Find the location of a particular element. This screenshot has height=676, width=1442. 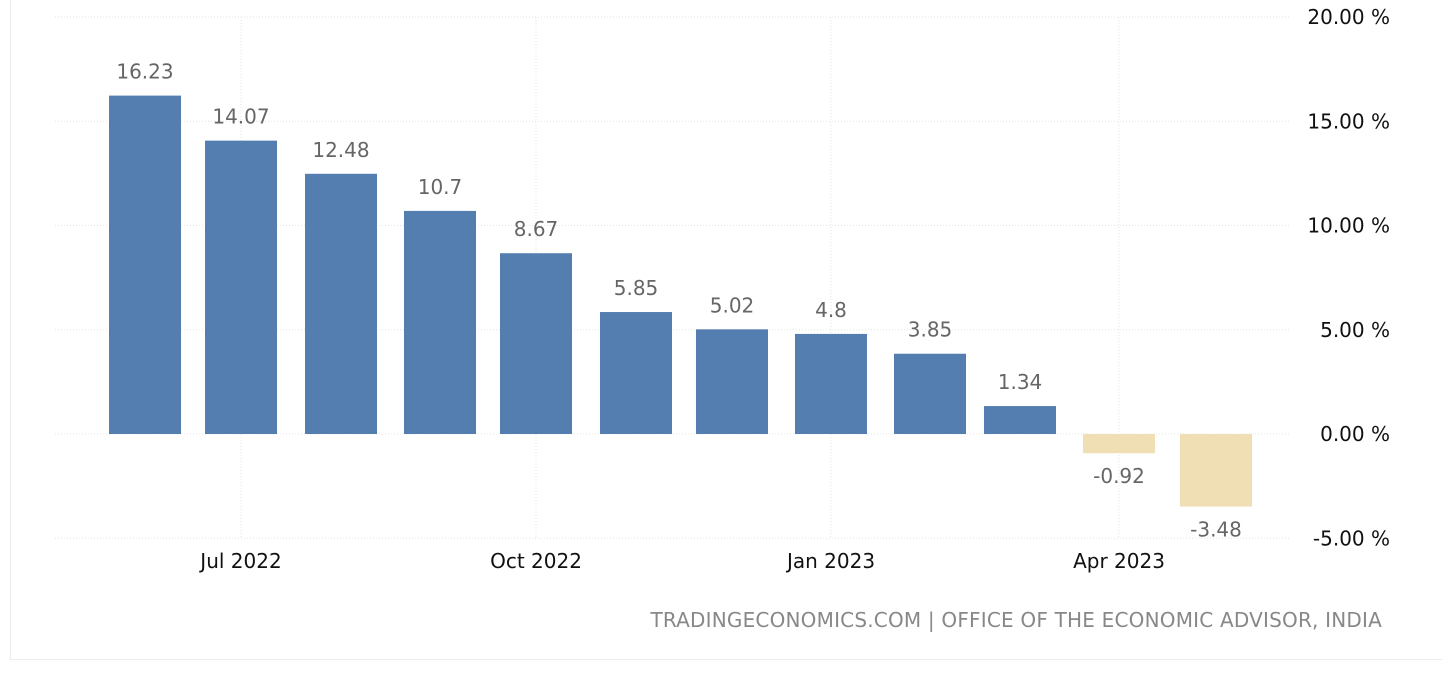

data-label: 10.7 is located at coordinates (440, 187).